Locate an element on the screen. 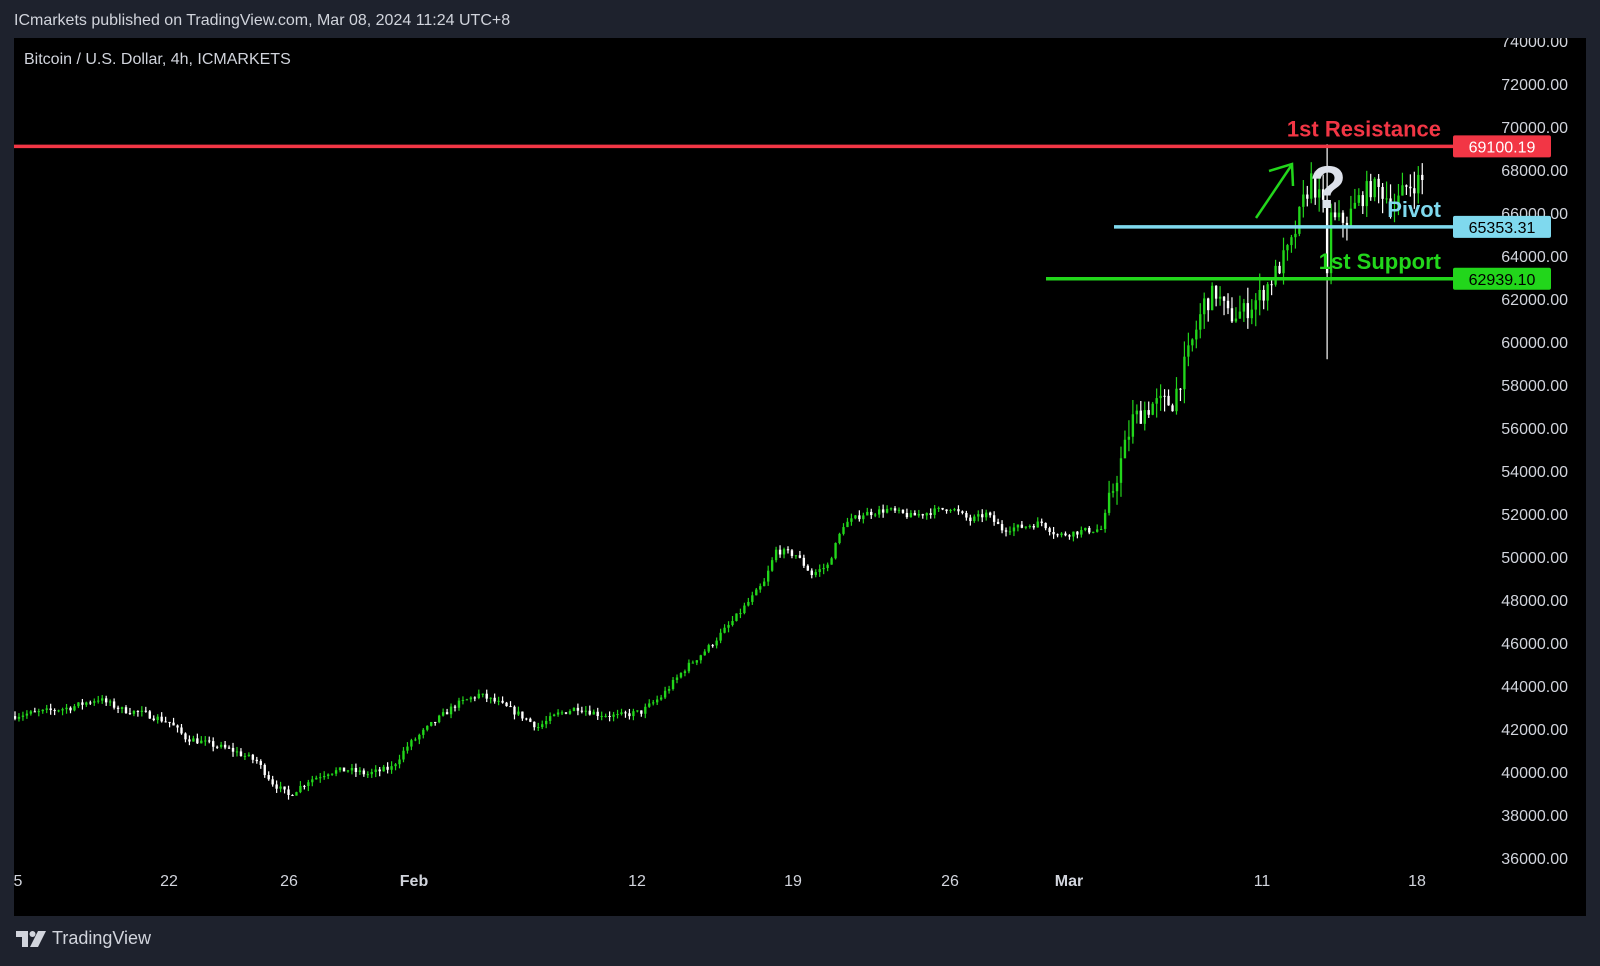 The height and width of the screenshot is (966, 1600). y-tick-label: 58000.00 is located at coordinates (1534, 386).